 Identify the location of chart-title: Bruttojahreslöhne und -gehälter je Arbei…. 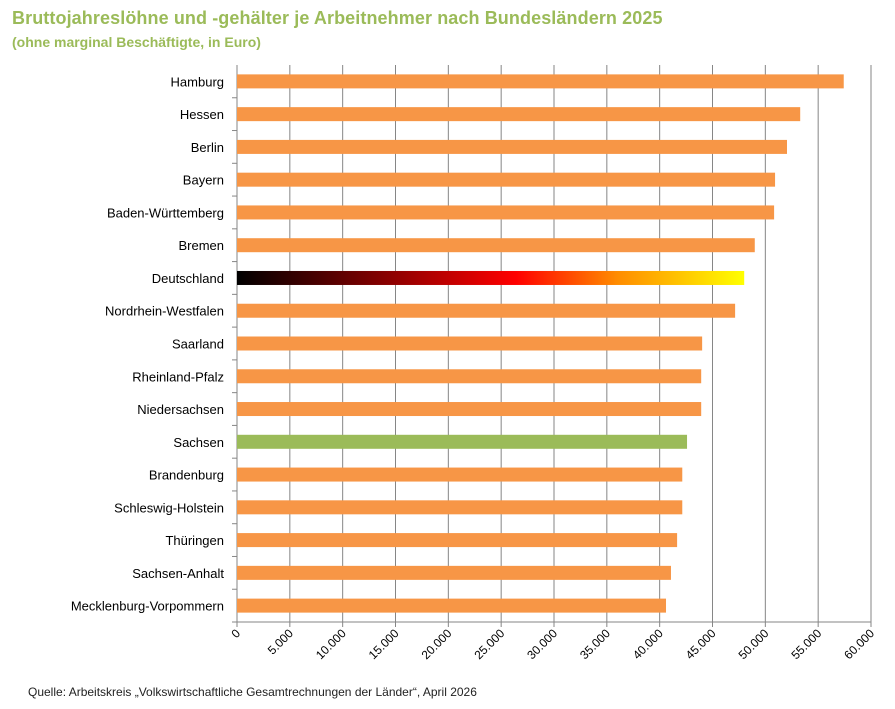
(337, 18).